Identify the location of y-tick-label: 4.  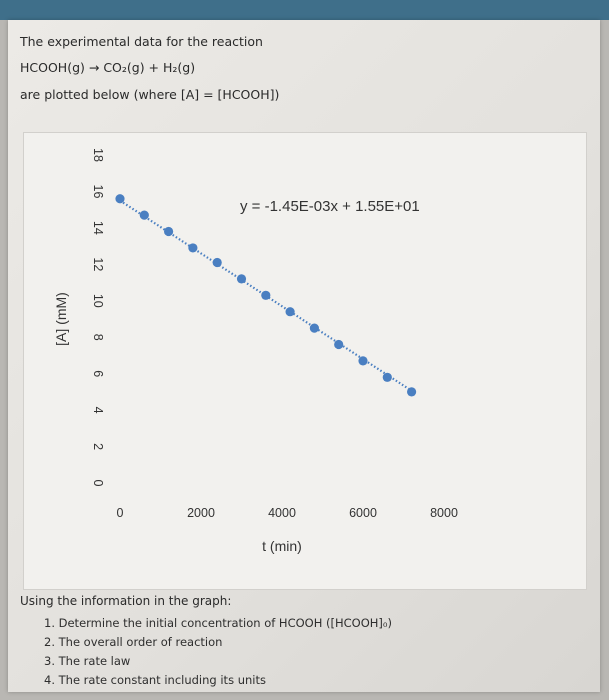
(98, 410).